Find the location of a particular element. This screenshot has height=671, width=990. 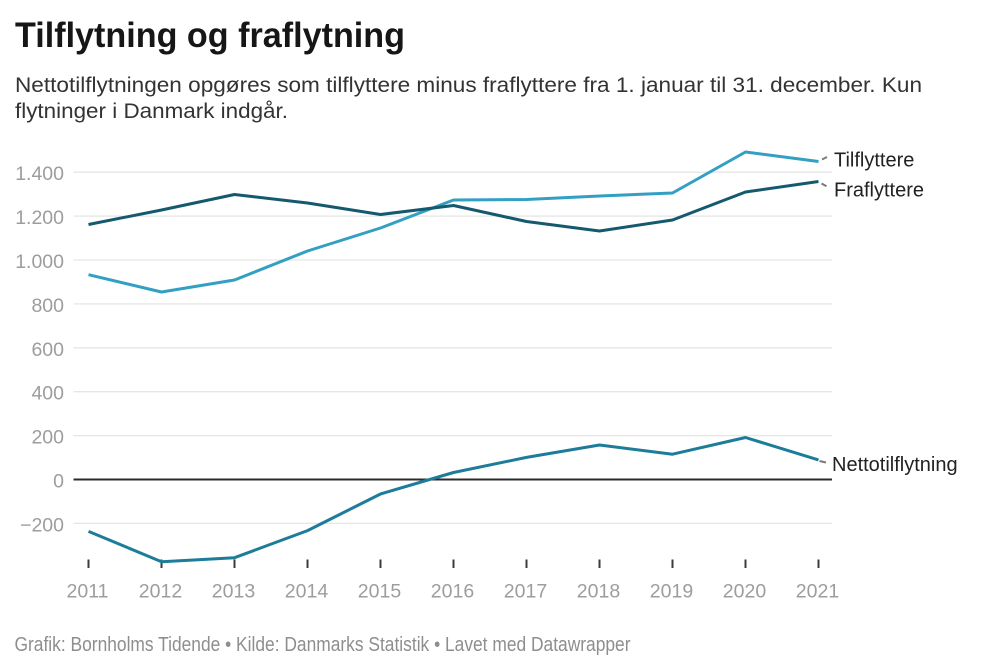

svg-text: 600 is located at coordinates (47, 350).